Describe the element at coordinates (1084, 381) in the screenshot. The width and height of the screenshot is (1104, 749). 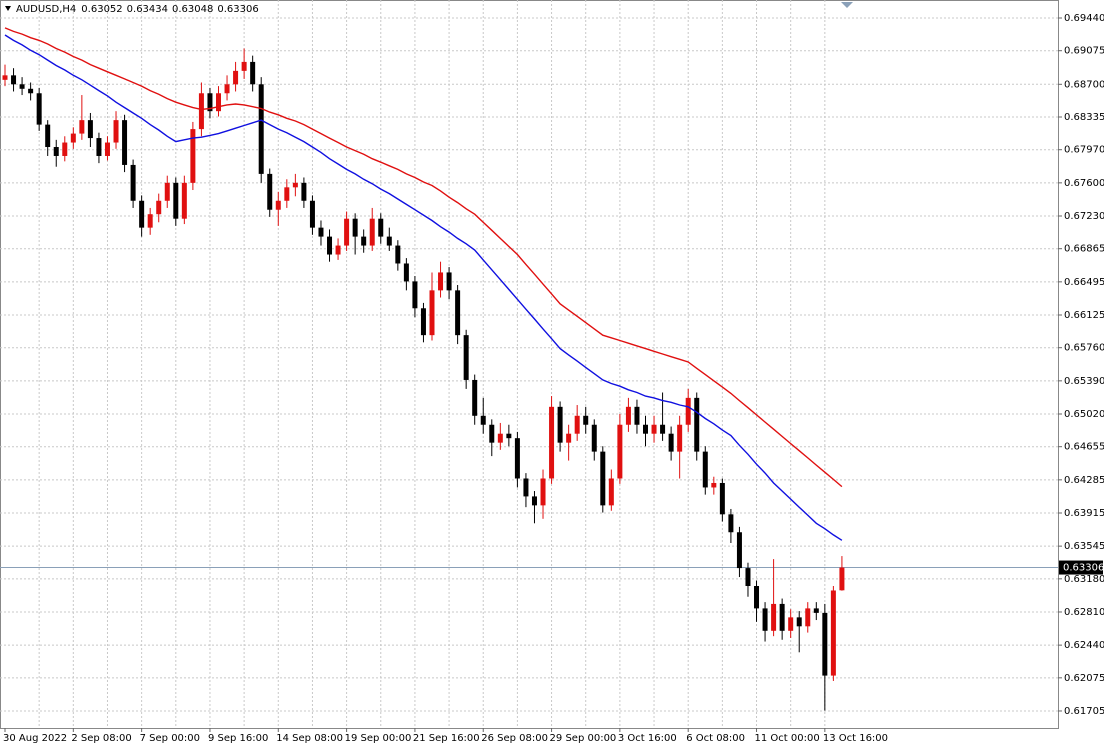
I see `y-tick-label: 0.65390` at that location.